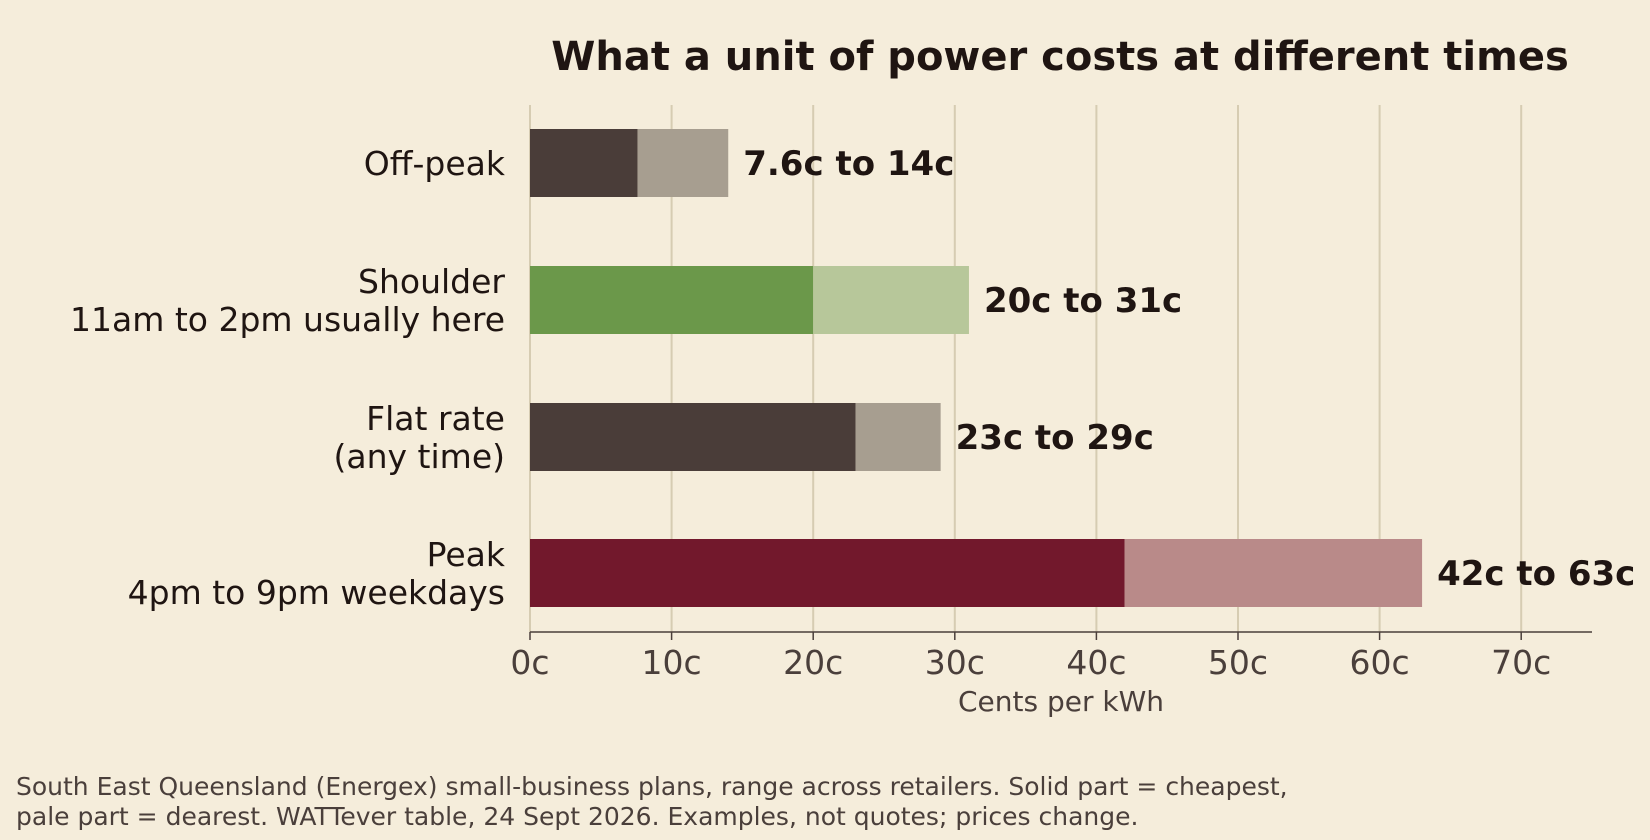 The width and height of the screenshot is (1650, 840). I want to click on x-axis-title: Cents per kWh, so click(1061, 701).